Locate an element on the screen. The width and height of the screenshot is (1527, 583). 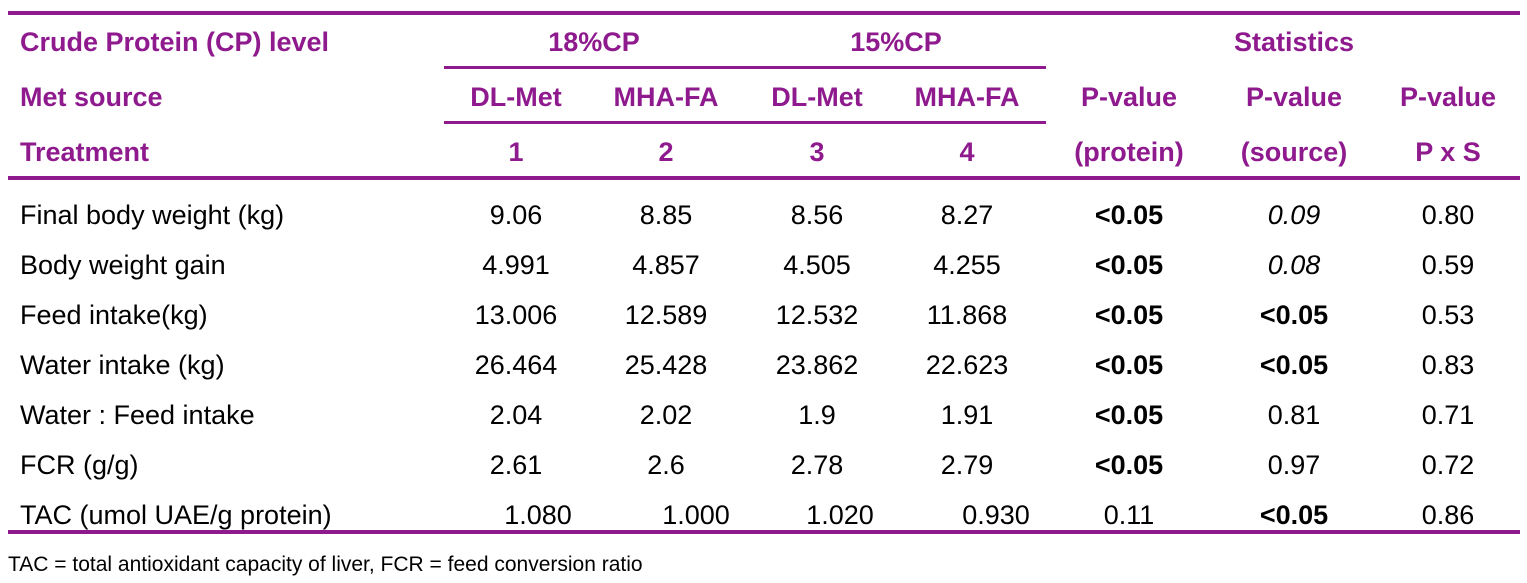
row-cell: 4.505 is located at coordinates (817, 265).